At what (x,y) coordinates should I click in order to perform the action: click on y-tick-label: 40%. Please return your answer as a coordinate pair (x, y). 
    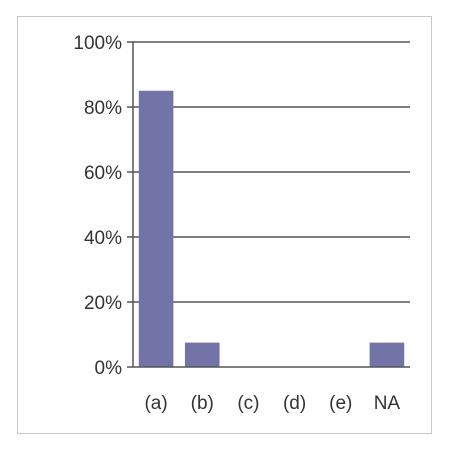
    Looking at the image, I should click on (103, 238).